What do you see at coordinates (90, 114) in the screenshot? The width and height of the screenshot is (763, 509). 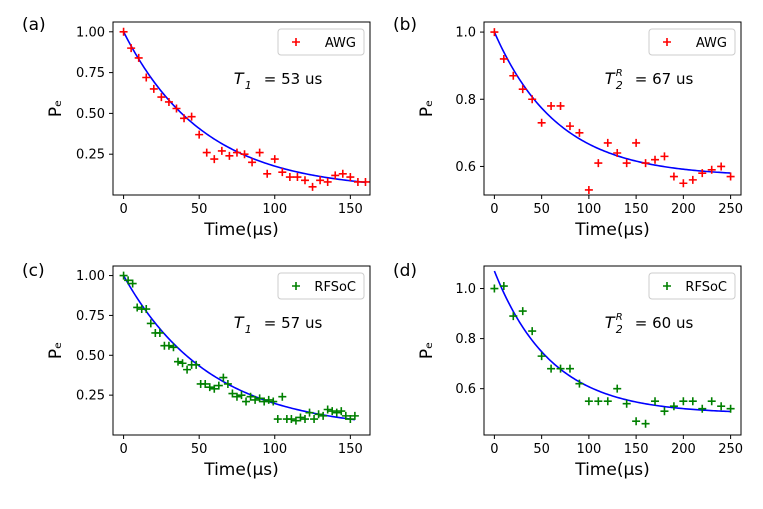 I see `y-tick-label: 0.50` at bounding box center [90, 114].